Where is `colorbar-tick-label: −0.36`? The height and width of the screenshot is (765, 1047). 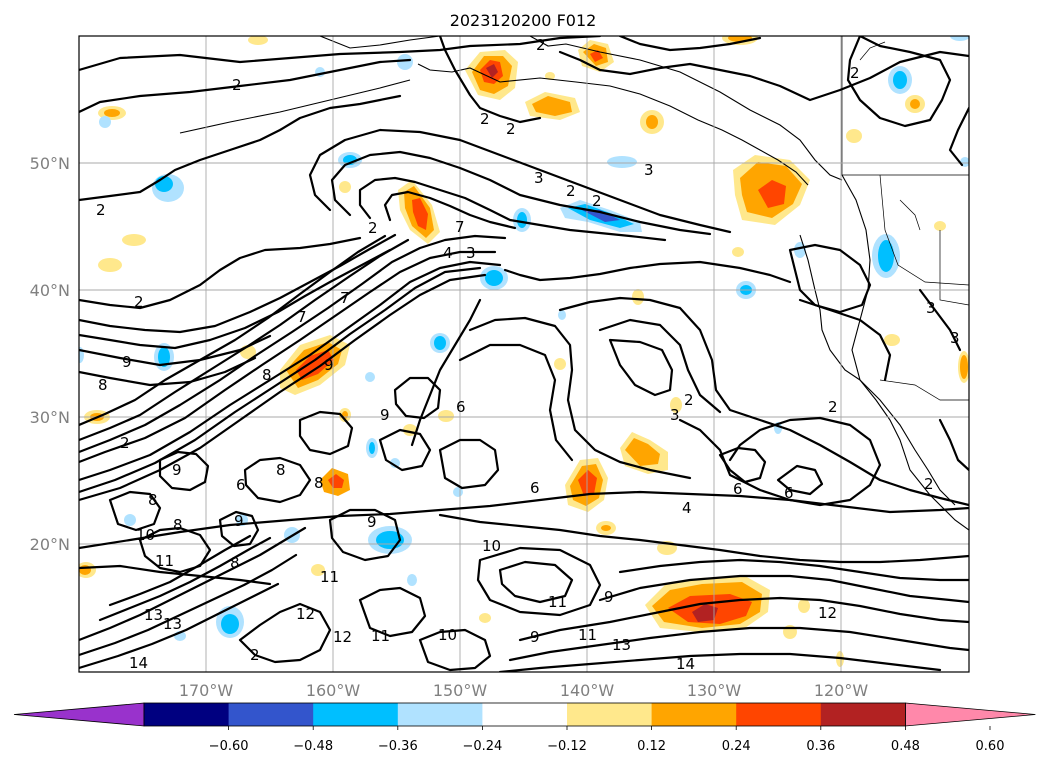 colorbar-tick-label: −0.36 is located at coordinates (398, 746).